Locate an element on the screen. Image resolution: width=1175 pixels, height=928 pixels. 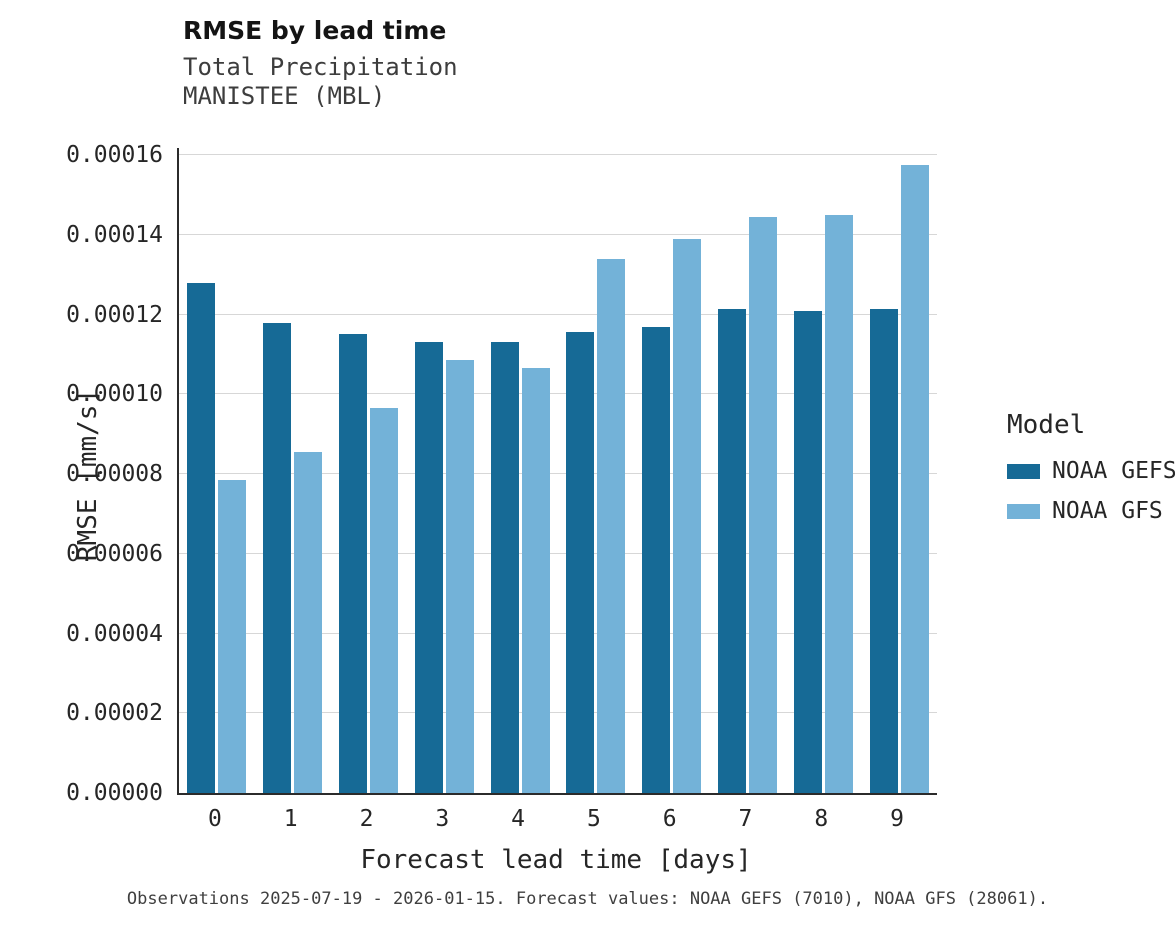
y-tick-label-0.00016: 0.00016 is located at coordinates (114, 155).